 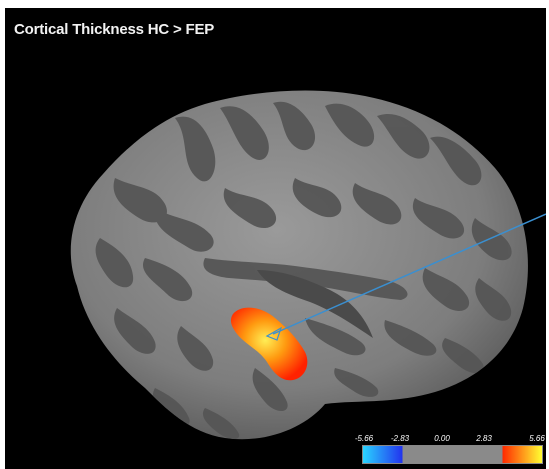 What do you see at coordinates (114, 29) in the screenshot?
I see `figure-title: Cortical Thickness HC > FEP` at bounding box center [114, 29].